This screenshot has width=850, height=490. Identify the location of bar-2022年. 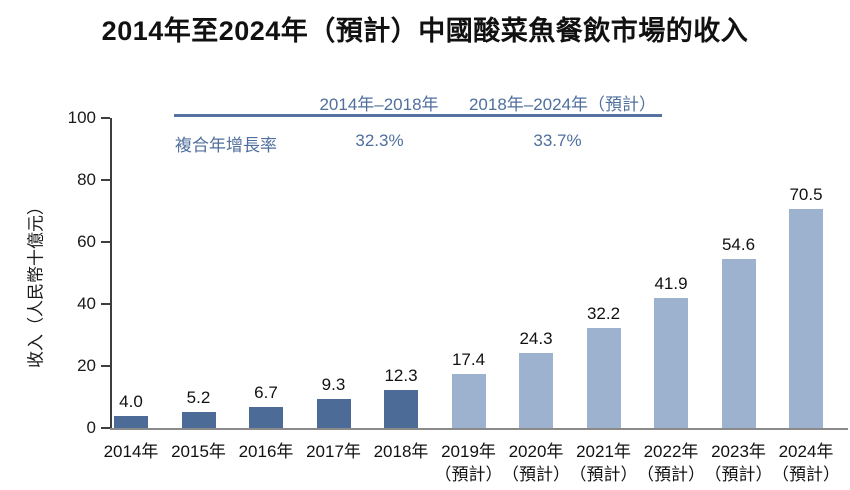
(671, 363).